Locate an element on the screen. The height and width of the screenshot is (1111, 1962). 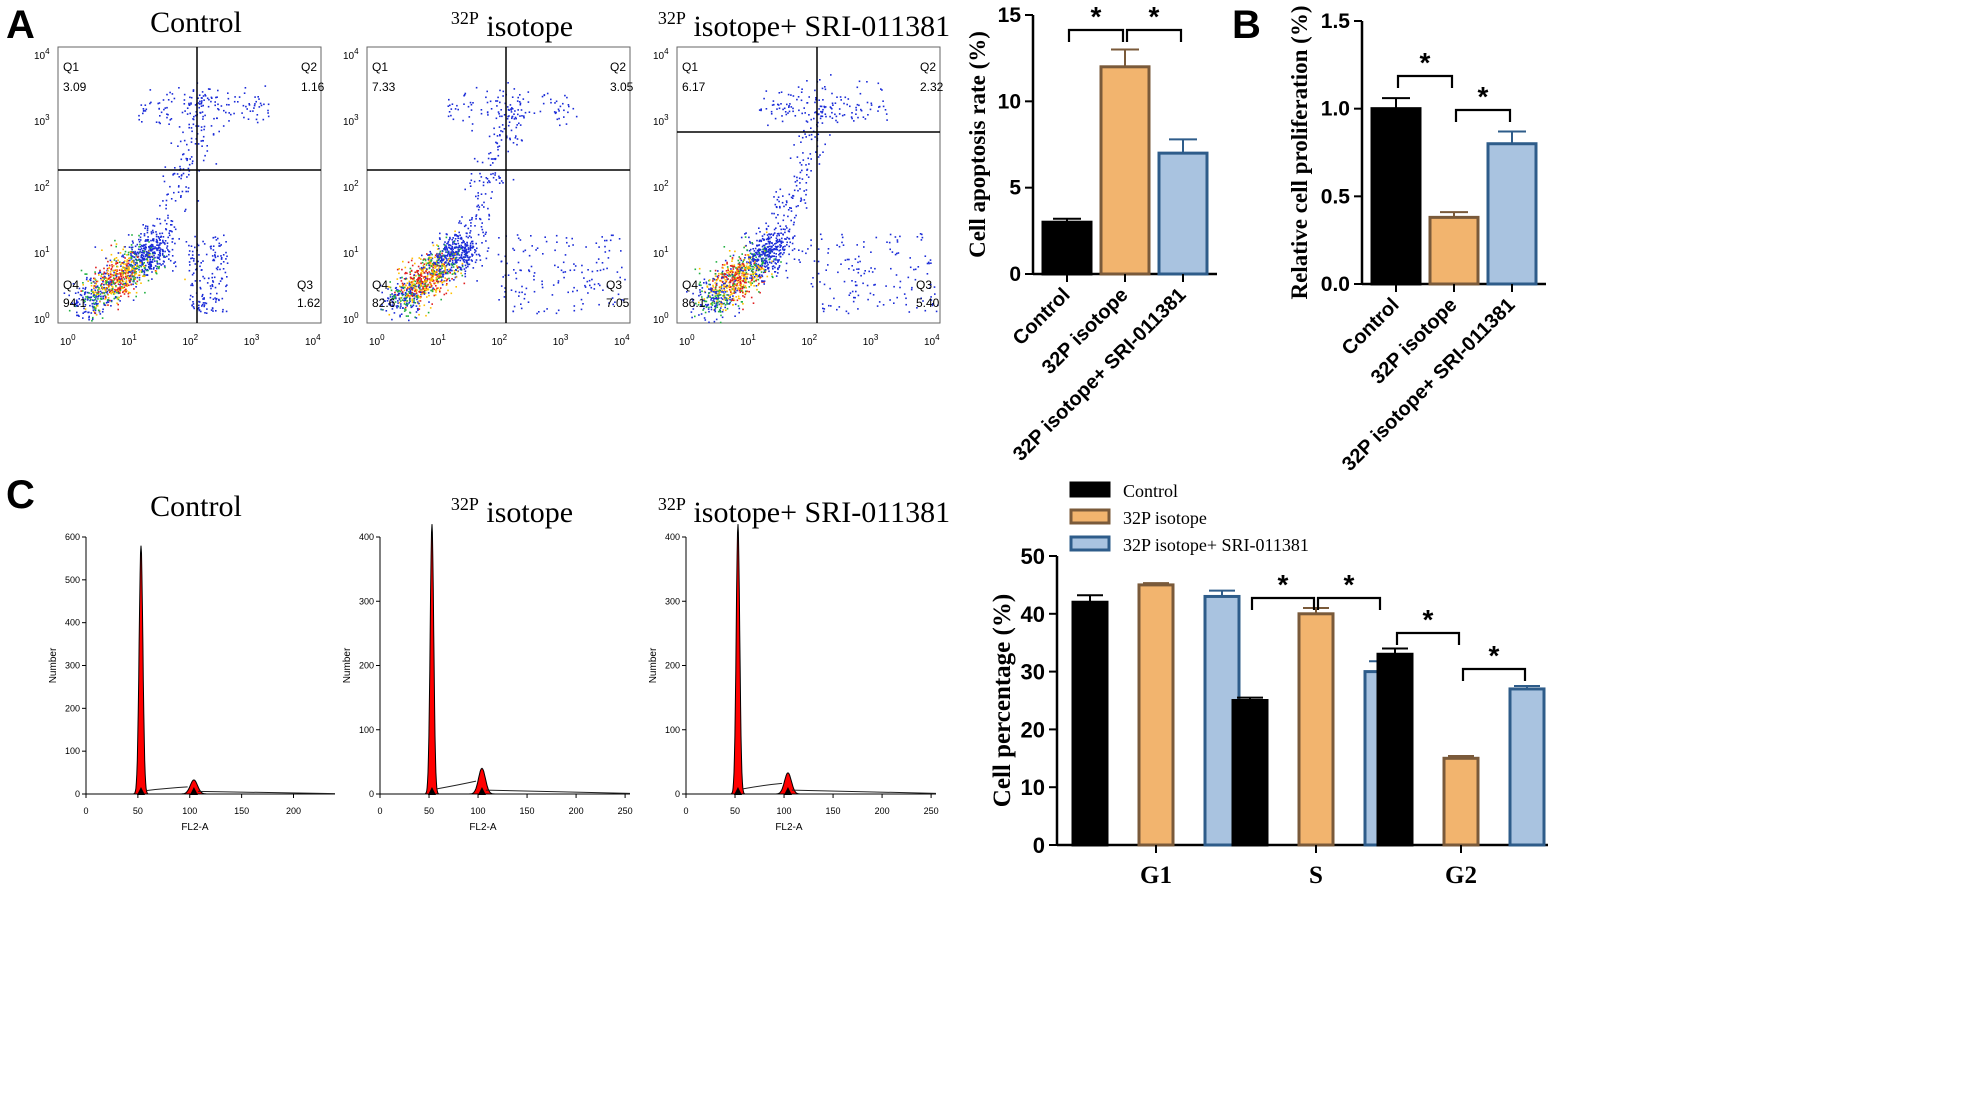
quadrant-label: Q1 is located at coordinates (380, 67).